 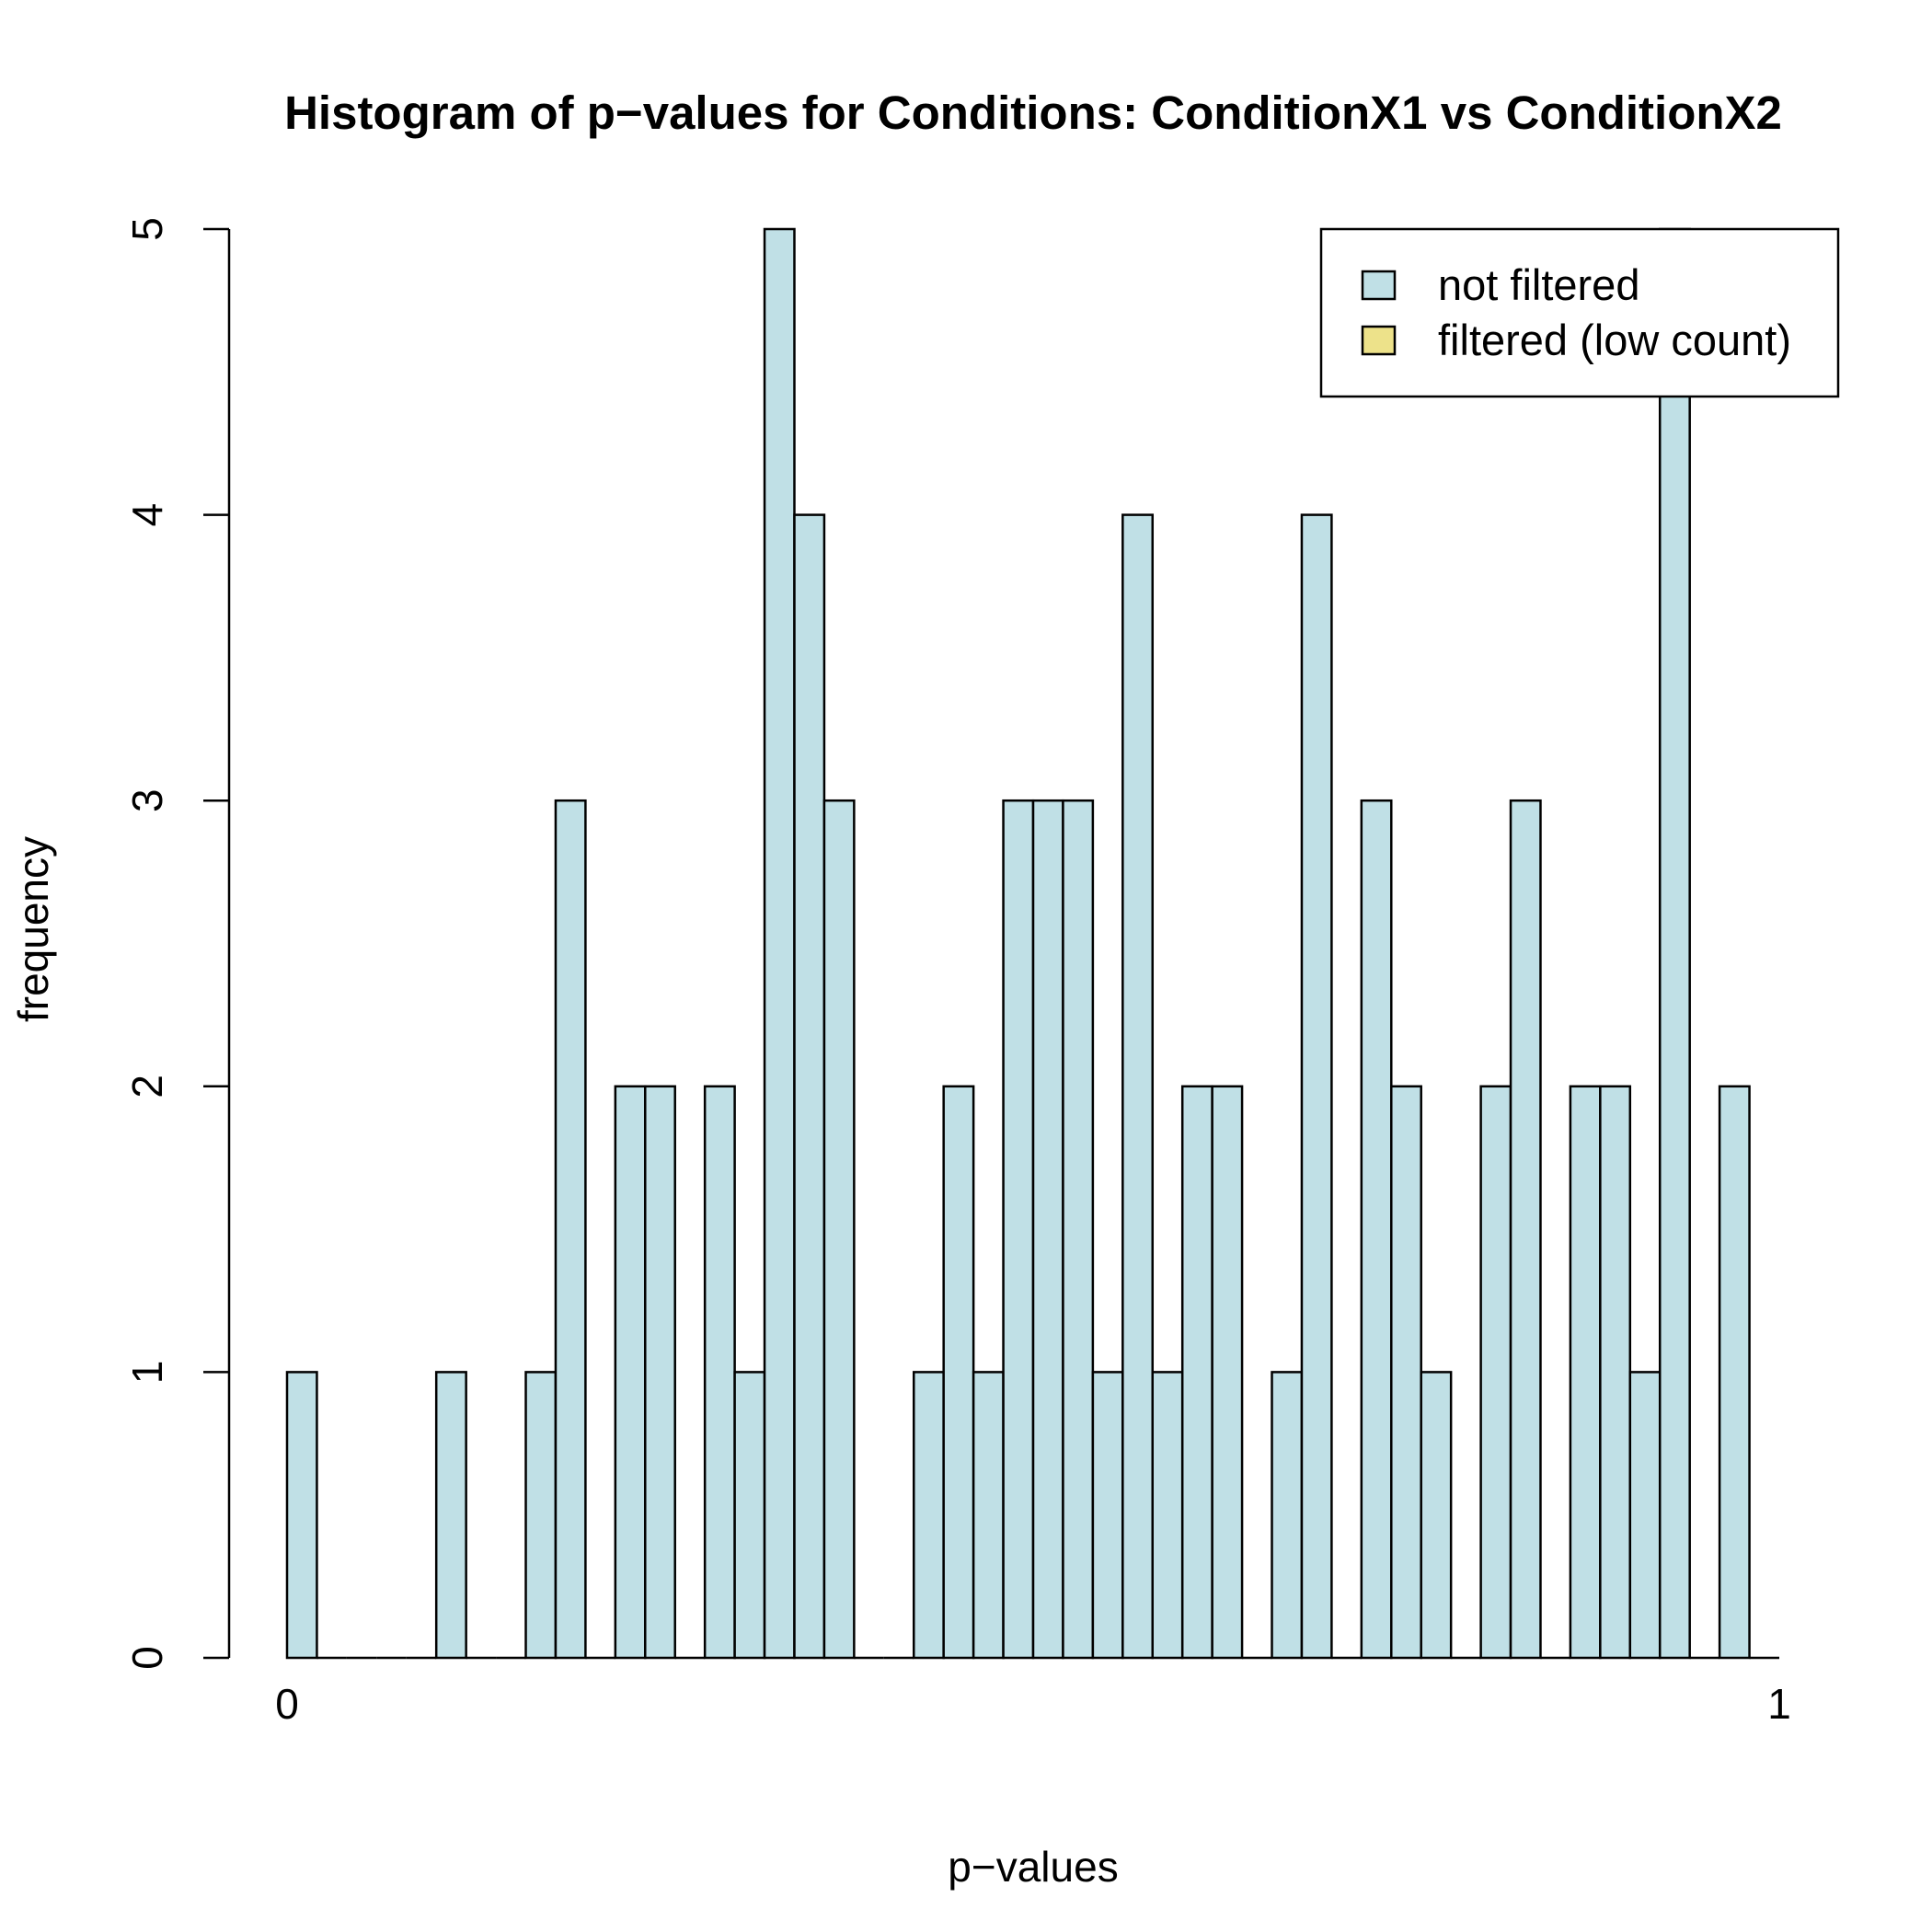 I want to click on legend: not filtered filtered (low count), so click(x=1579, y=312).